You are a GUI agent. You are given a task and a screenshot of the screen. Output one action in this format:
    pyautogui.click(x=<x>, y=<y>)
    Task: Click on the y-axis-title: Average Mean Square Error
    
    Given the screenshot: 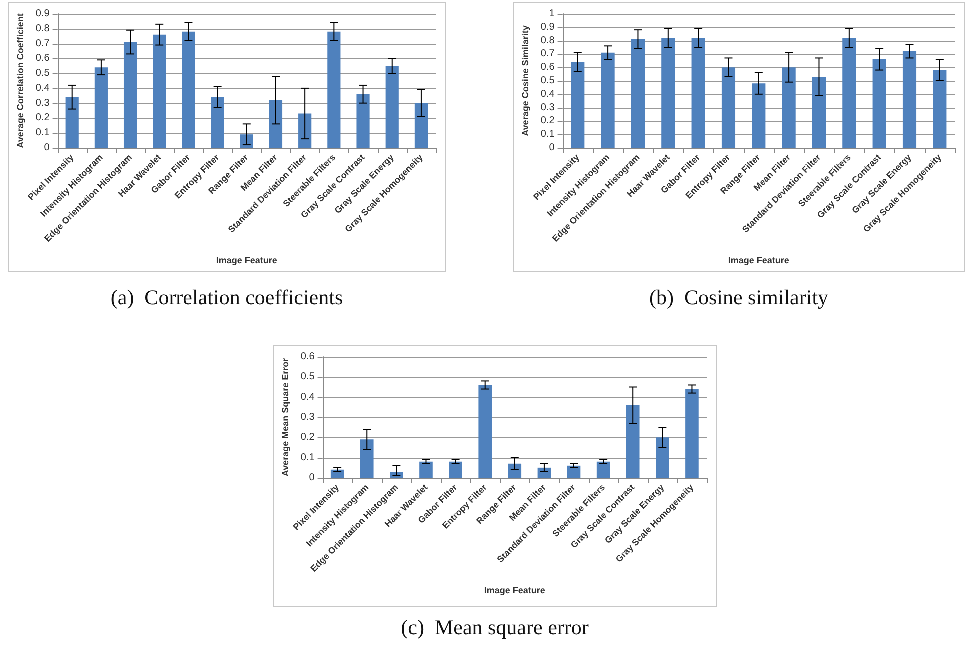 What is the action you would take?
    pyautogui.click(x=285, y=417)
    